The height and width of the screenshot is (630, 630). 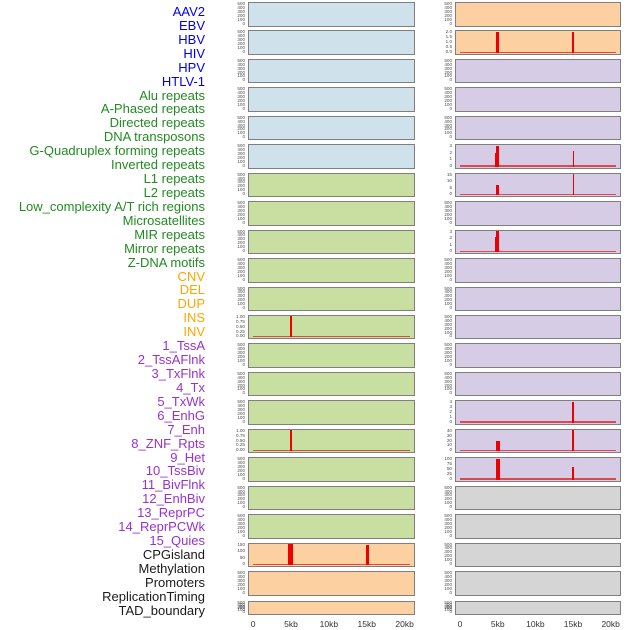 I want to click on feature-label: DNA transposons, so click(x=154, y=137).